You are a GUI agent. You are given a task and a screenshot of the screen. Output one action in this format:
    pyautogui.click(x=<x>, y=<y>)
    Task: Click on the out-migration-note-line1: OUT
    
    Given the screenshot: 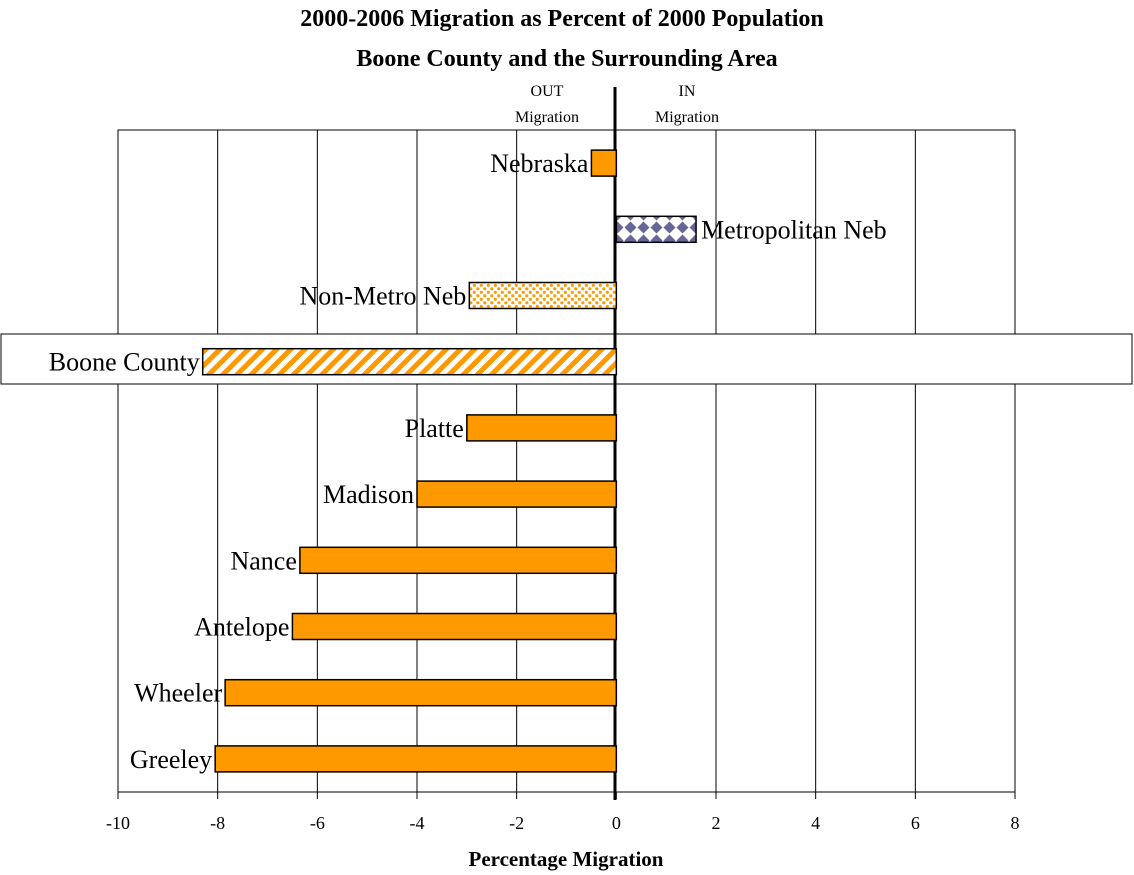 What is the action you would take?
    pyautogui.click(x=547, y=91)
    